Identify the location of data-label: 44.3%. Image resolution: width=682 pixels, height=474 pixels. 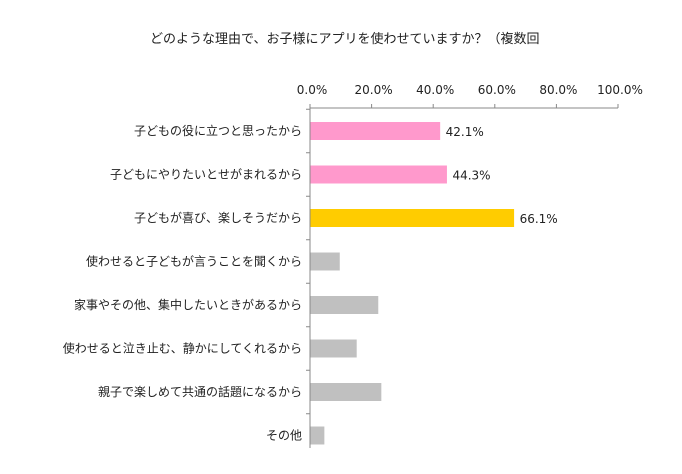
(471, 176).